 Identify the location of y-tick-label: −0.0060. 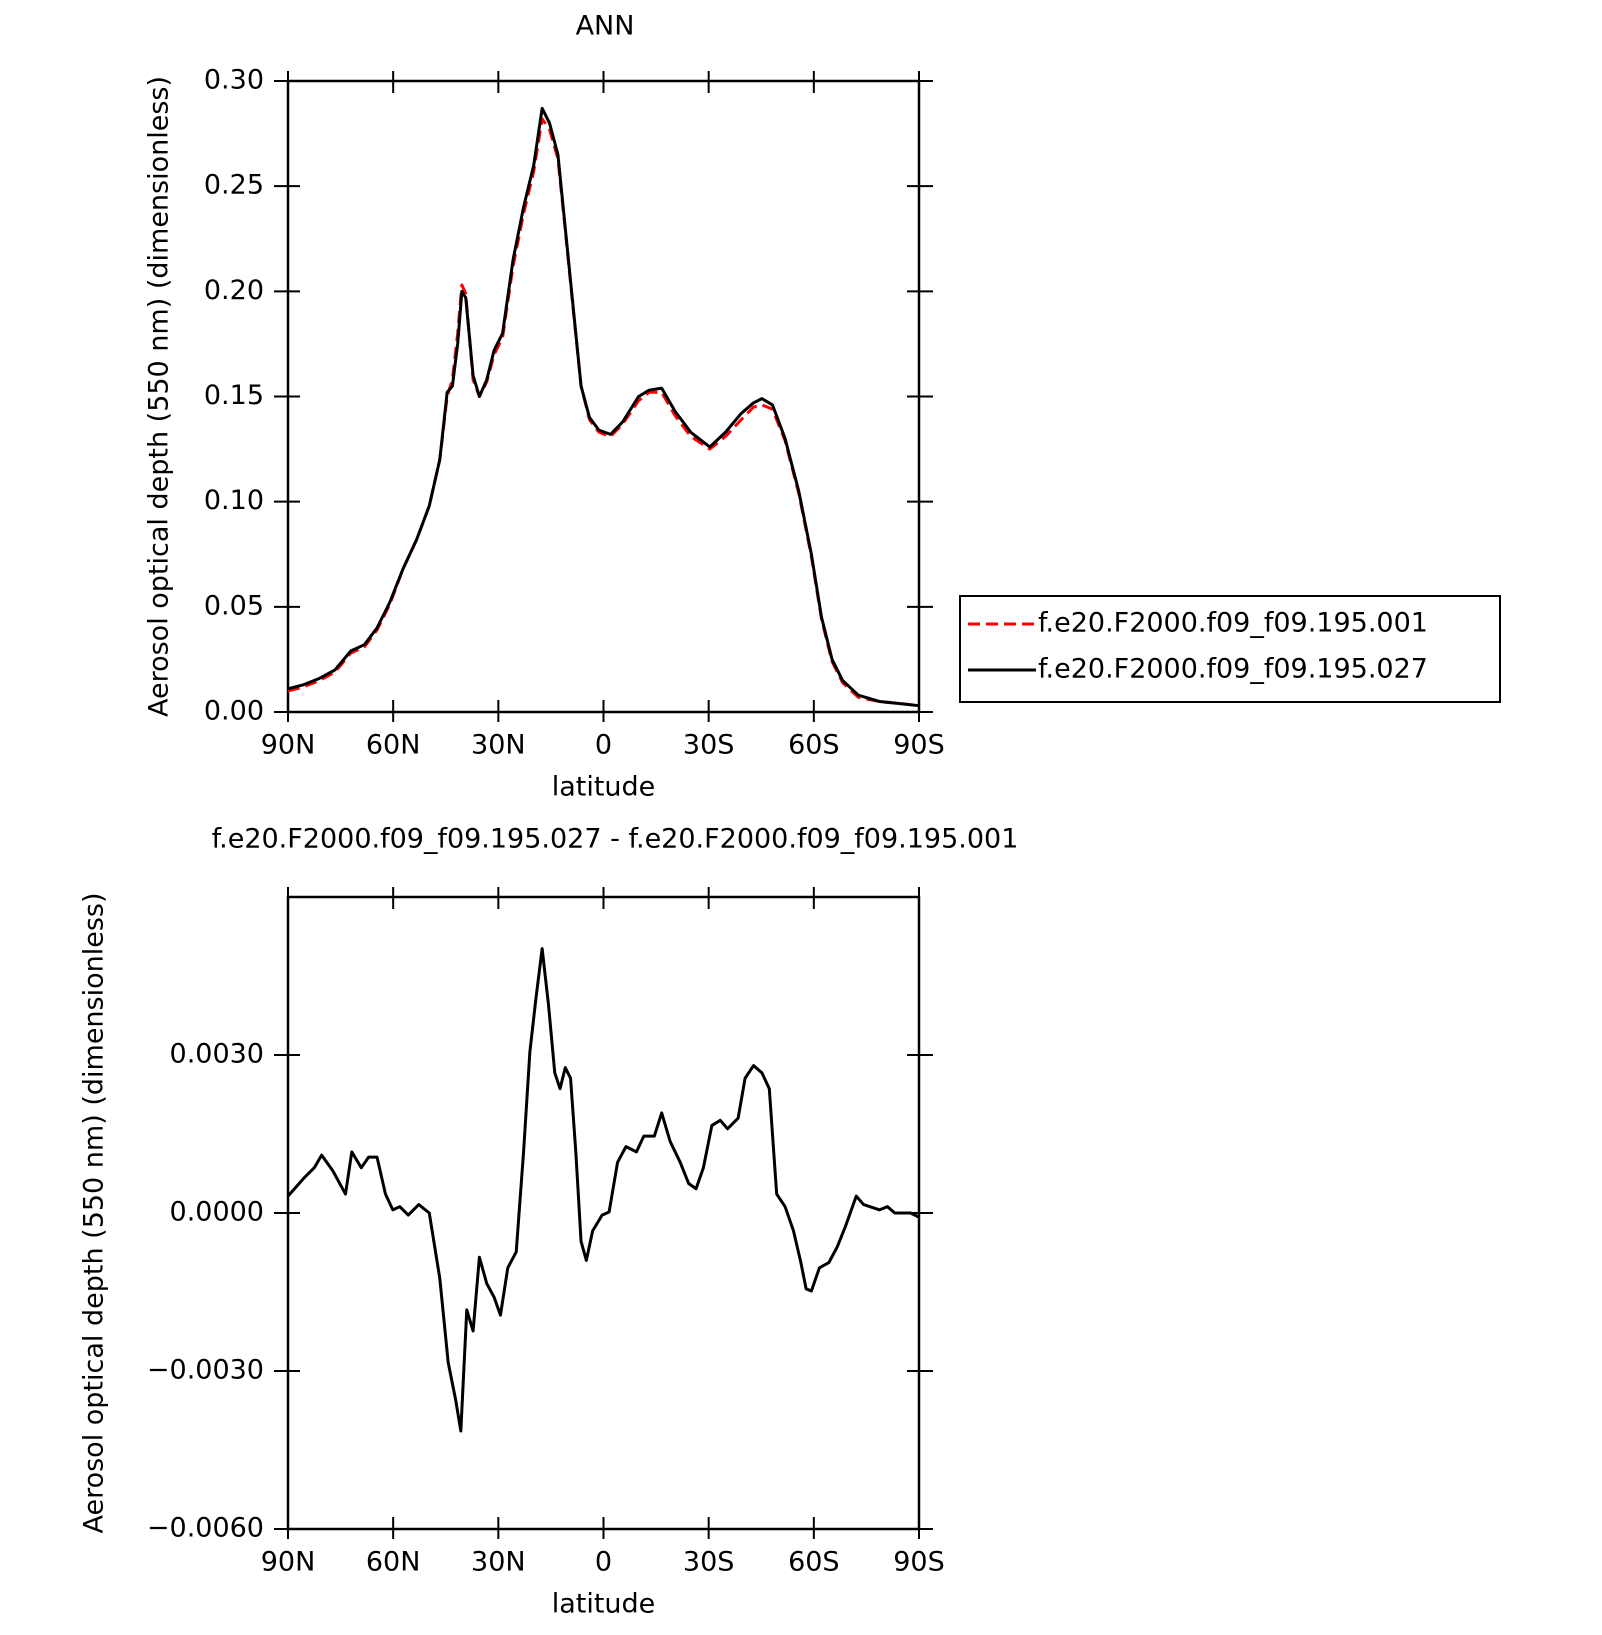
(205, 1528).